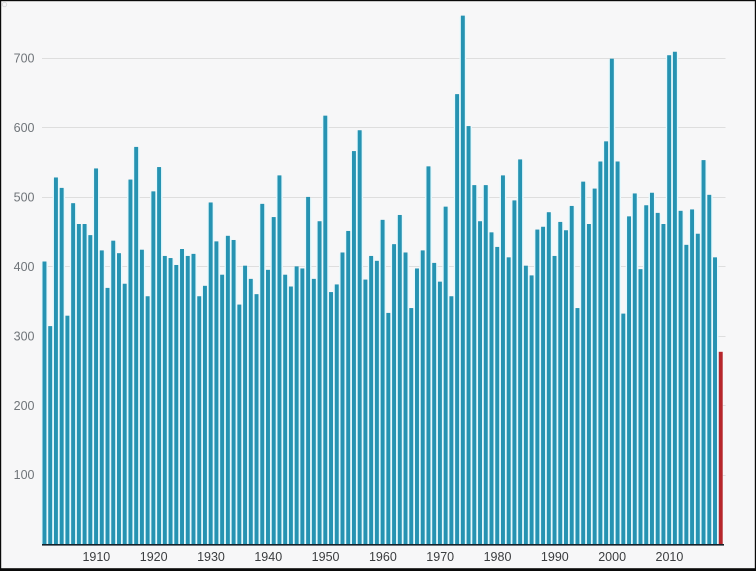 The image size is (756, 571). What do you see at coordinates (211, 557) in the screenshot?
I see `svg-text: 1930` at bounding box center [211, 557].